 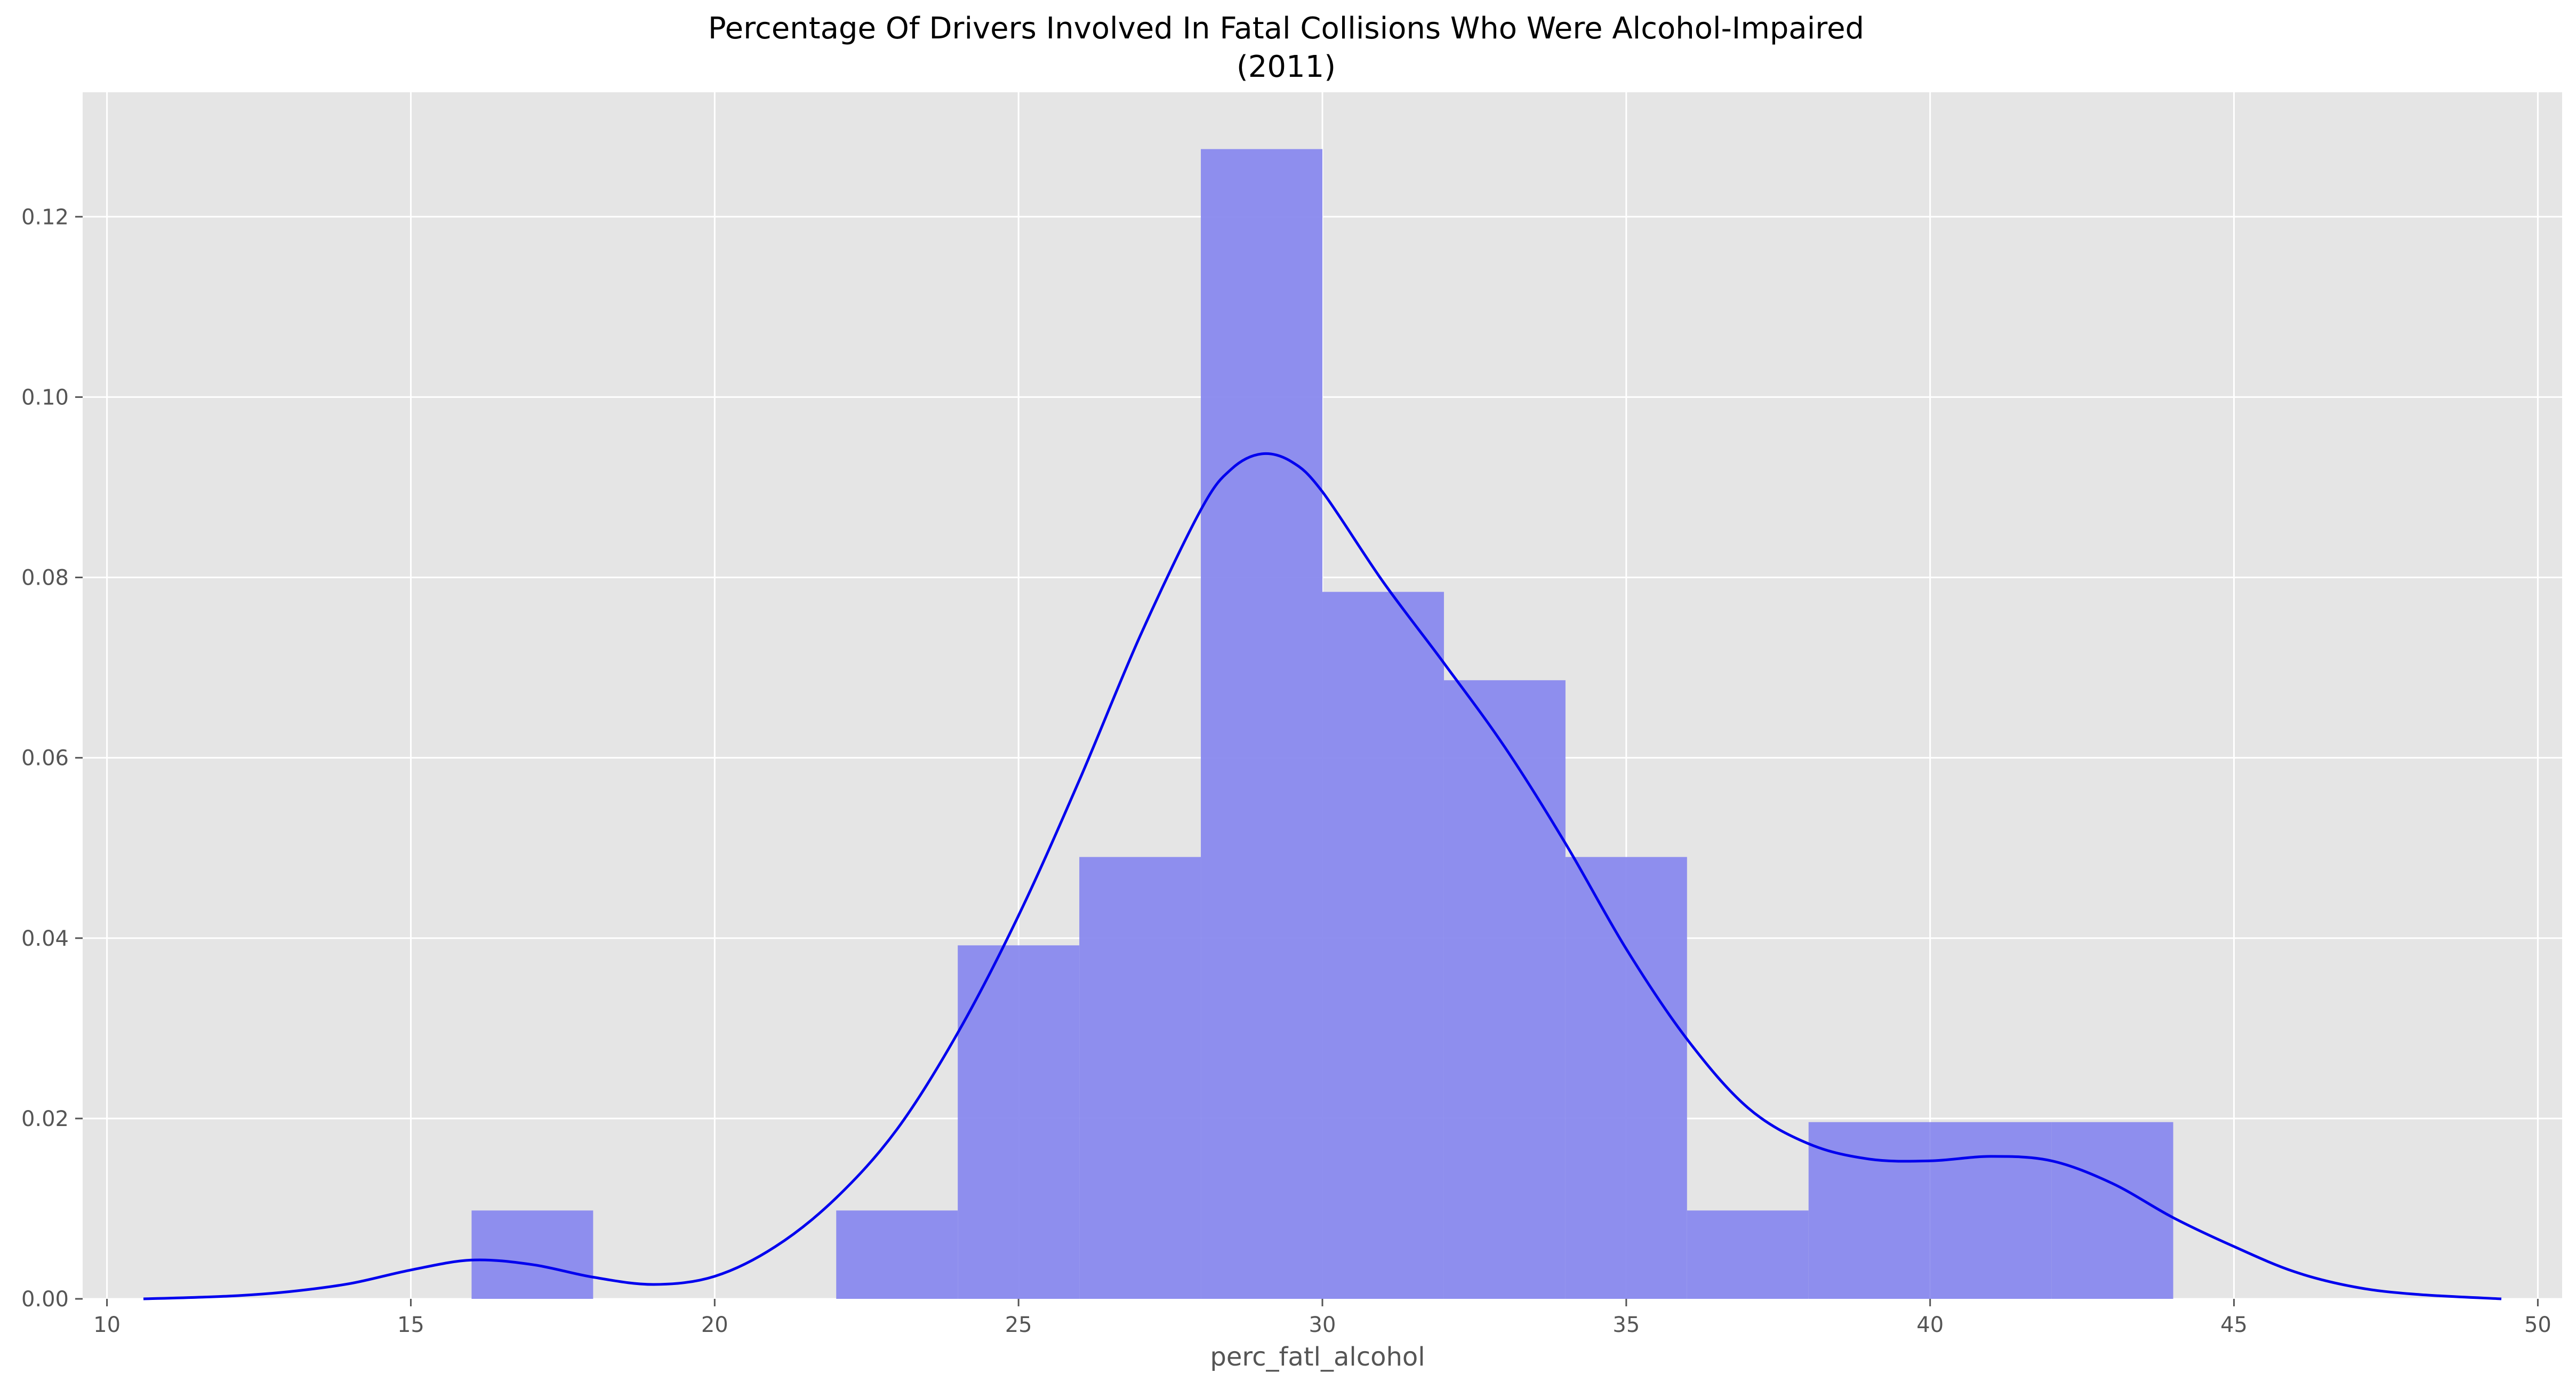 I want to click on x-tick-label: 50, so click(x=2537, y=1325).